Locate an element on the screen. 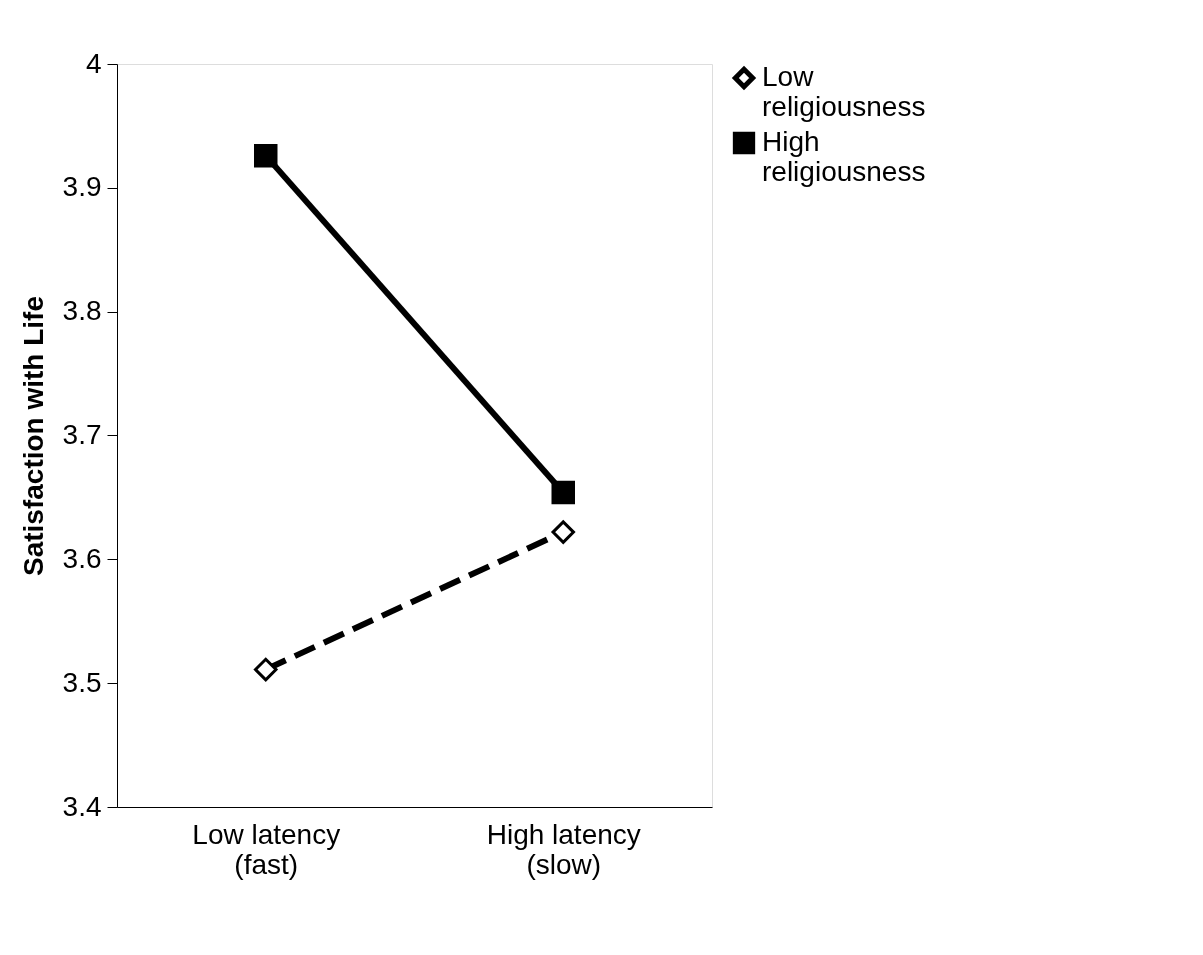 The height and width of the screenshot is (955, 1203). y-tick-label: 3.7 is located at coordinates (82, 434).